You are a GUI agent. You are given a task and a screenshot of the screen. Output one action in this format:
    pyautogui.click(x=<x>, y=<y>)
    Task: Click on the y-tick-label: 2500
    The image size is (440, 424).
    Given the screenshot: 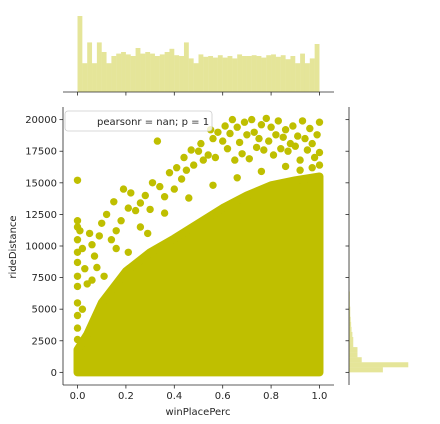 What is the action you would take?
    pyautogui.click(x=44, y=341)
    